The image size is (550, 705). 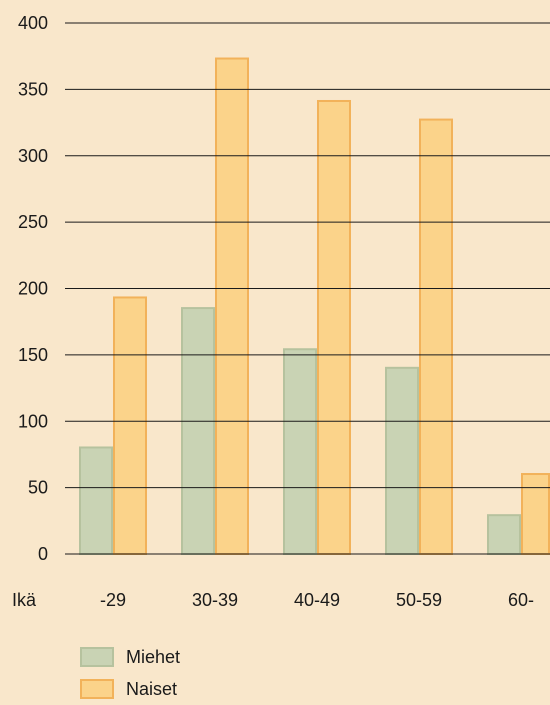 What do you see at coordinates (33, 89) in the screenshot?
I see `y-tick-label: 350` at bounding box center [33, 89].